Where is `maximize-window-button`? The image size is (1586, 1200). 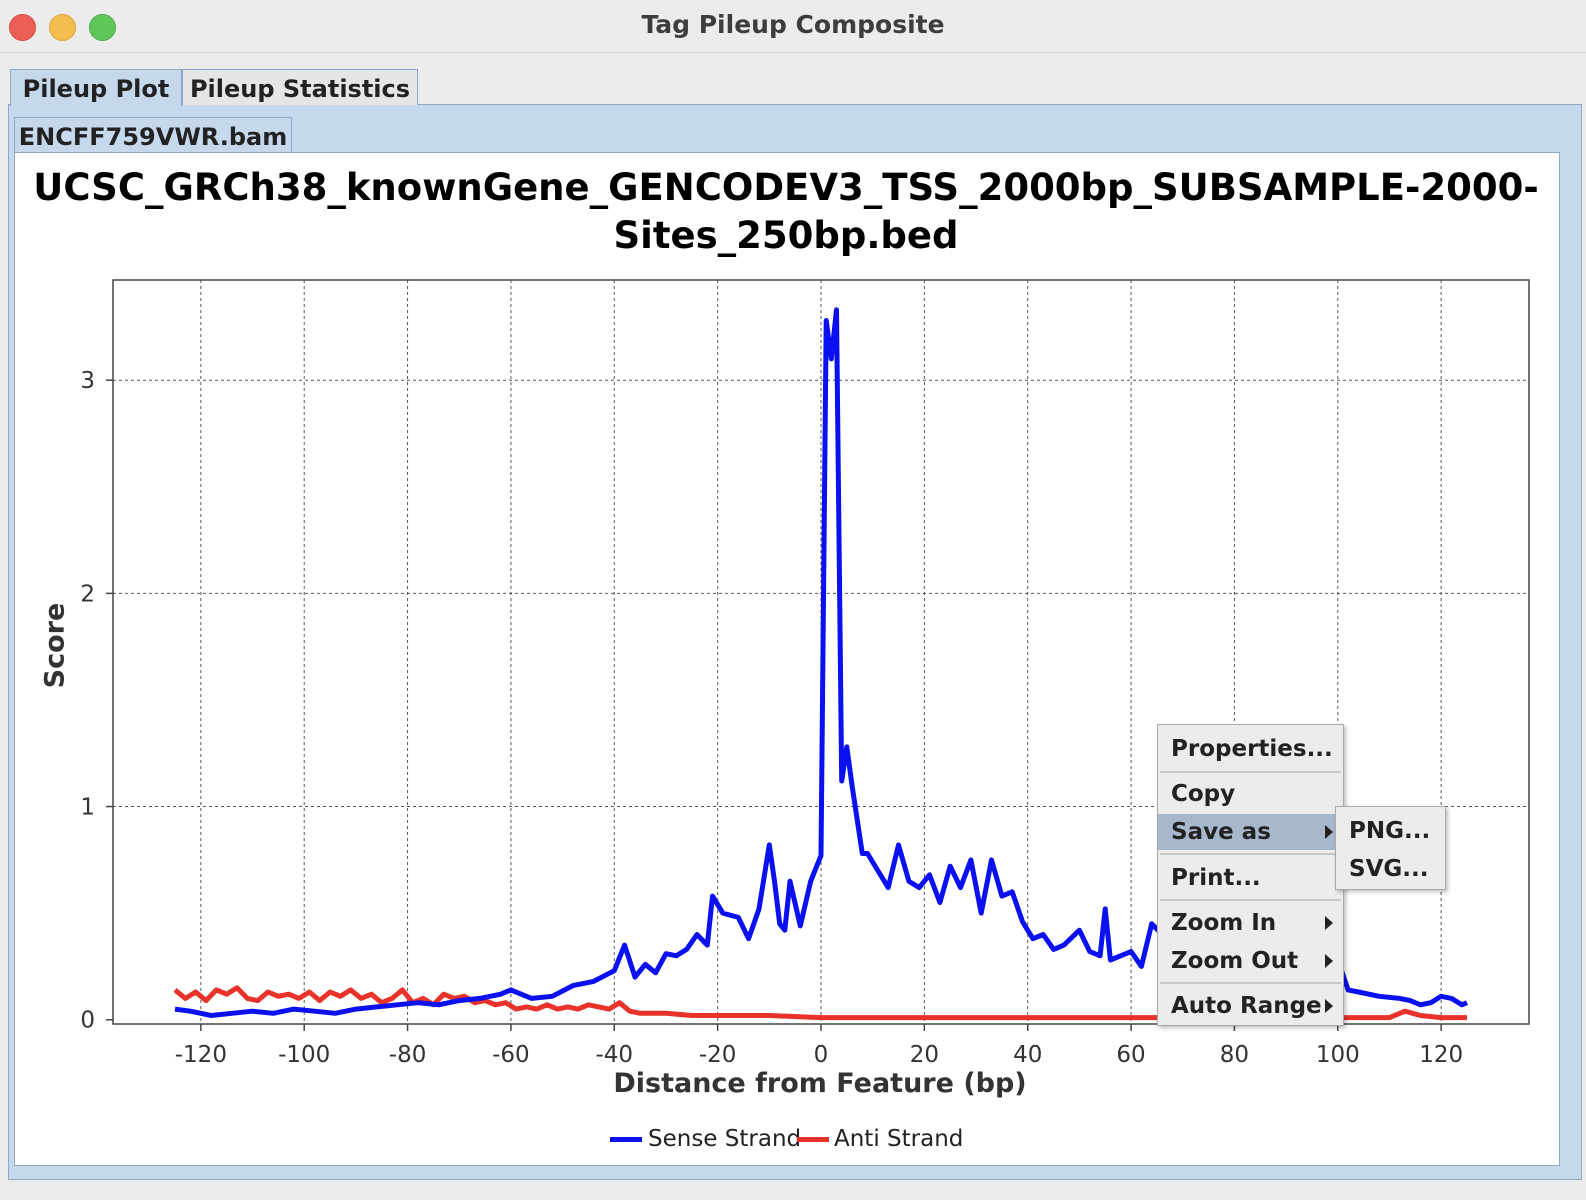 maximize-window-button is located at coordinates (102, 27).